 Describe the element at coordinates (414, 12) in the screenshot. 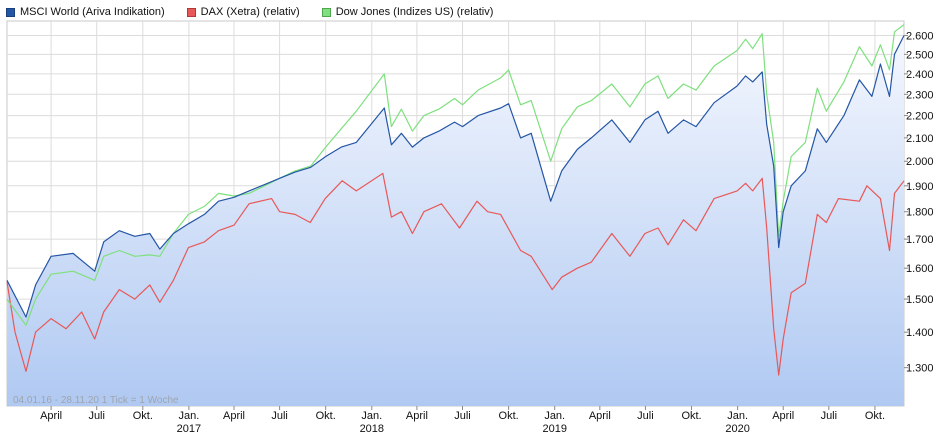

I see `legend-label-dow-jones: Dow Jones (Indizes US) (relativ)` at that location.